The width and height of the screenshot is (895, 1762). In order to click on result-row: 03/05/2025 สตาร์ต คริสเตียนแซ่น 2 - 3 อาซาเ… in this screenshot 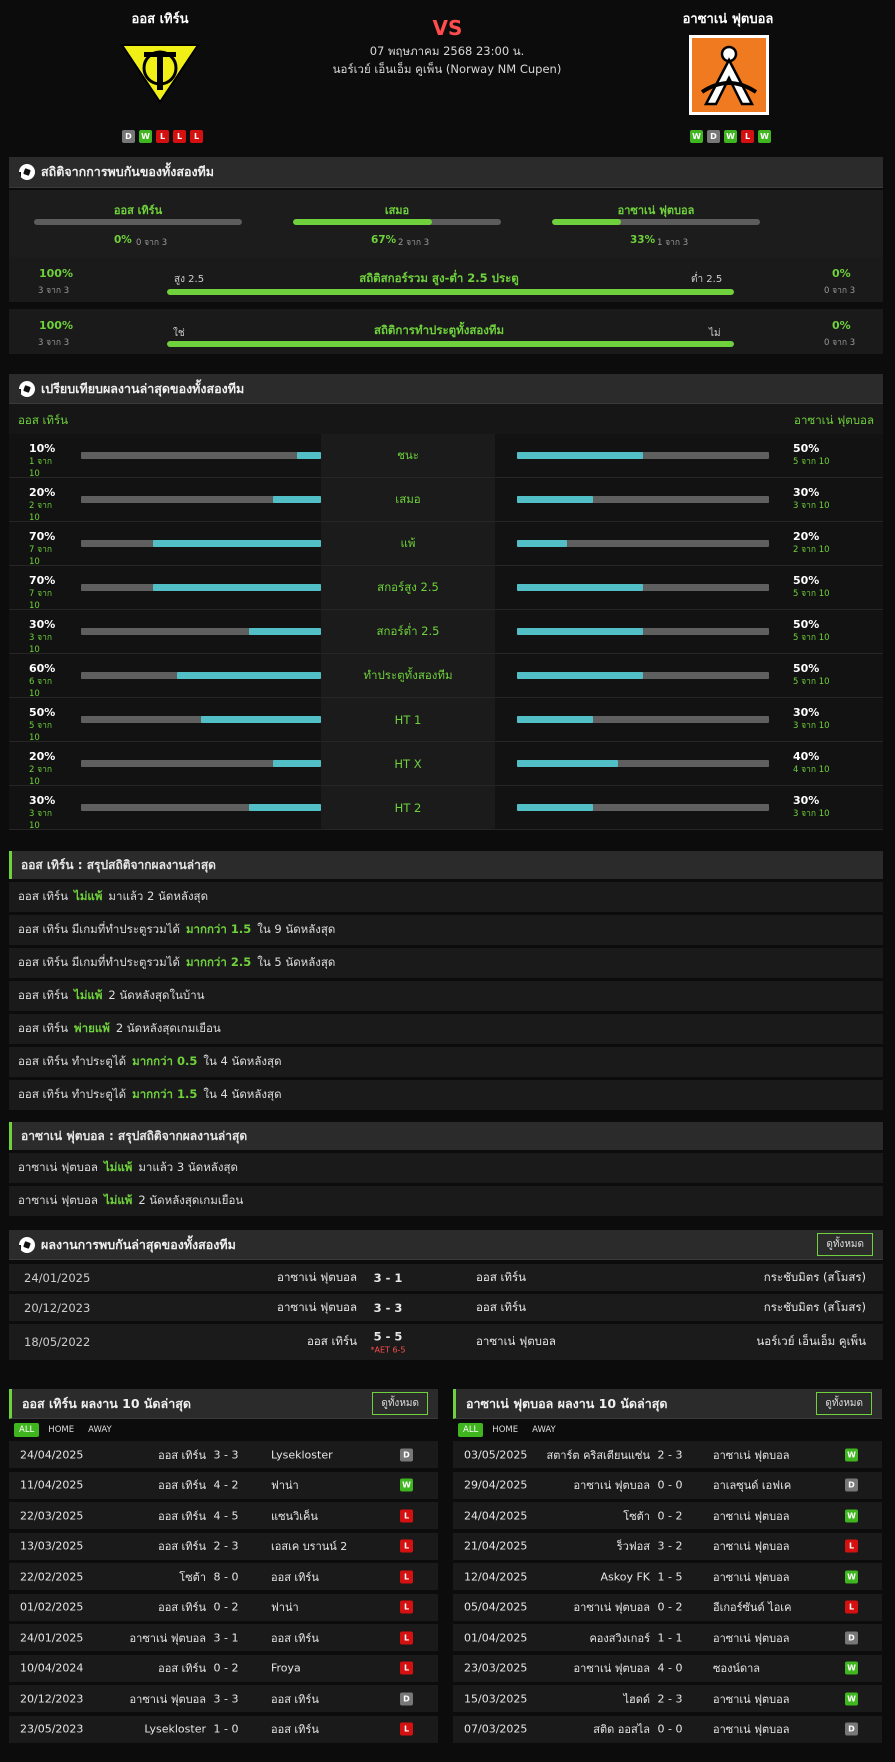, I will do `click(667, 1454)`.